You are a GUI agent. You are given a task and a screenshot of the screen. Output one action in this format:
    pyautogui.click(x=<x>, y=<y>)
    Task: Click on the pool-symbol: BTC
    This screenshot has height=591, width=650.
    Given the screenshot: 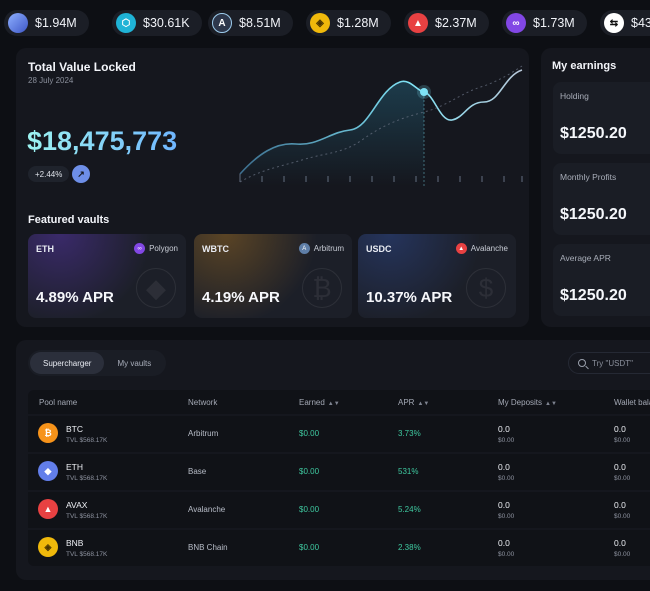 What is the action you would take?
    pyautogui.click(x=74, y=429)
    